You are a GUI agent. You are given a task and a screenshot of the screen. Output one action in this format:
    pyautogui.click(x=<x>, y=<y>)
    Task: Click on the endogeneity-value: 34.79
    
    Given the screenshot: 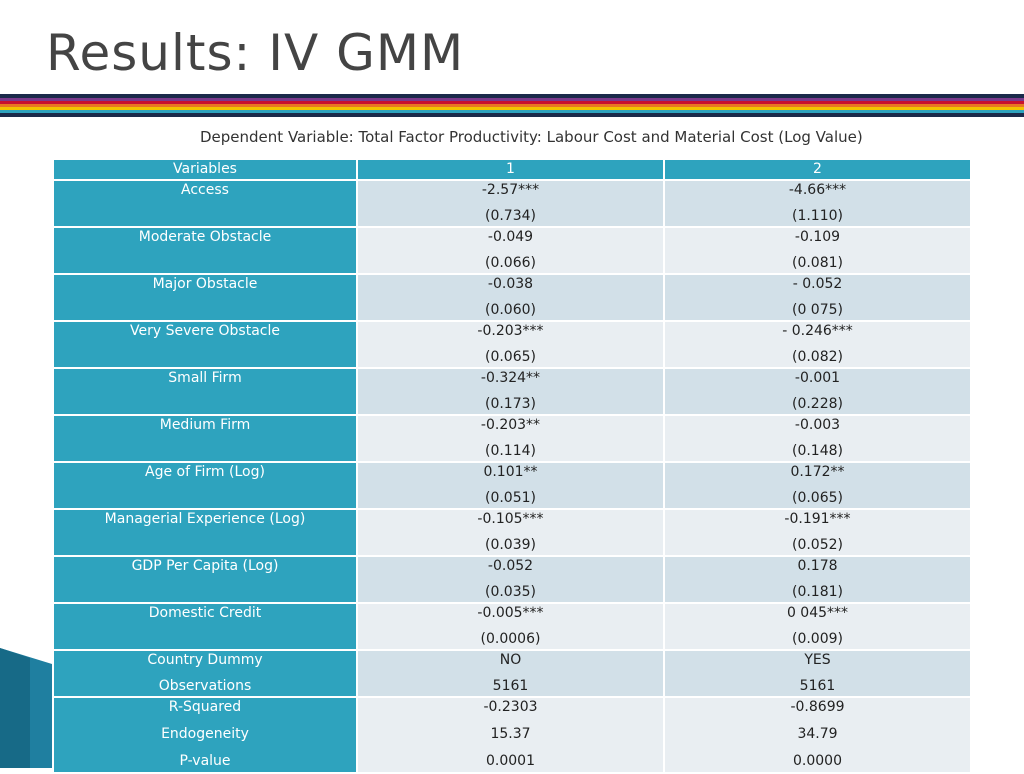 What is the action you would take?
    pyautogui.click(x=817, y=734)
    